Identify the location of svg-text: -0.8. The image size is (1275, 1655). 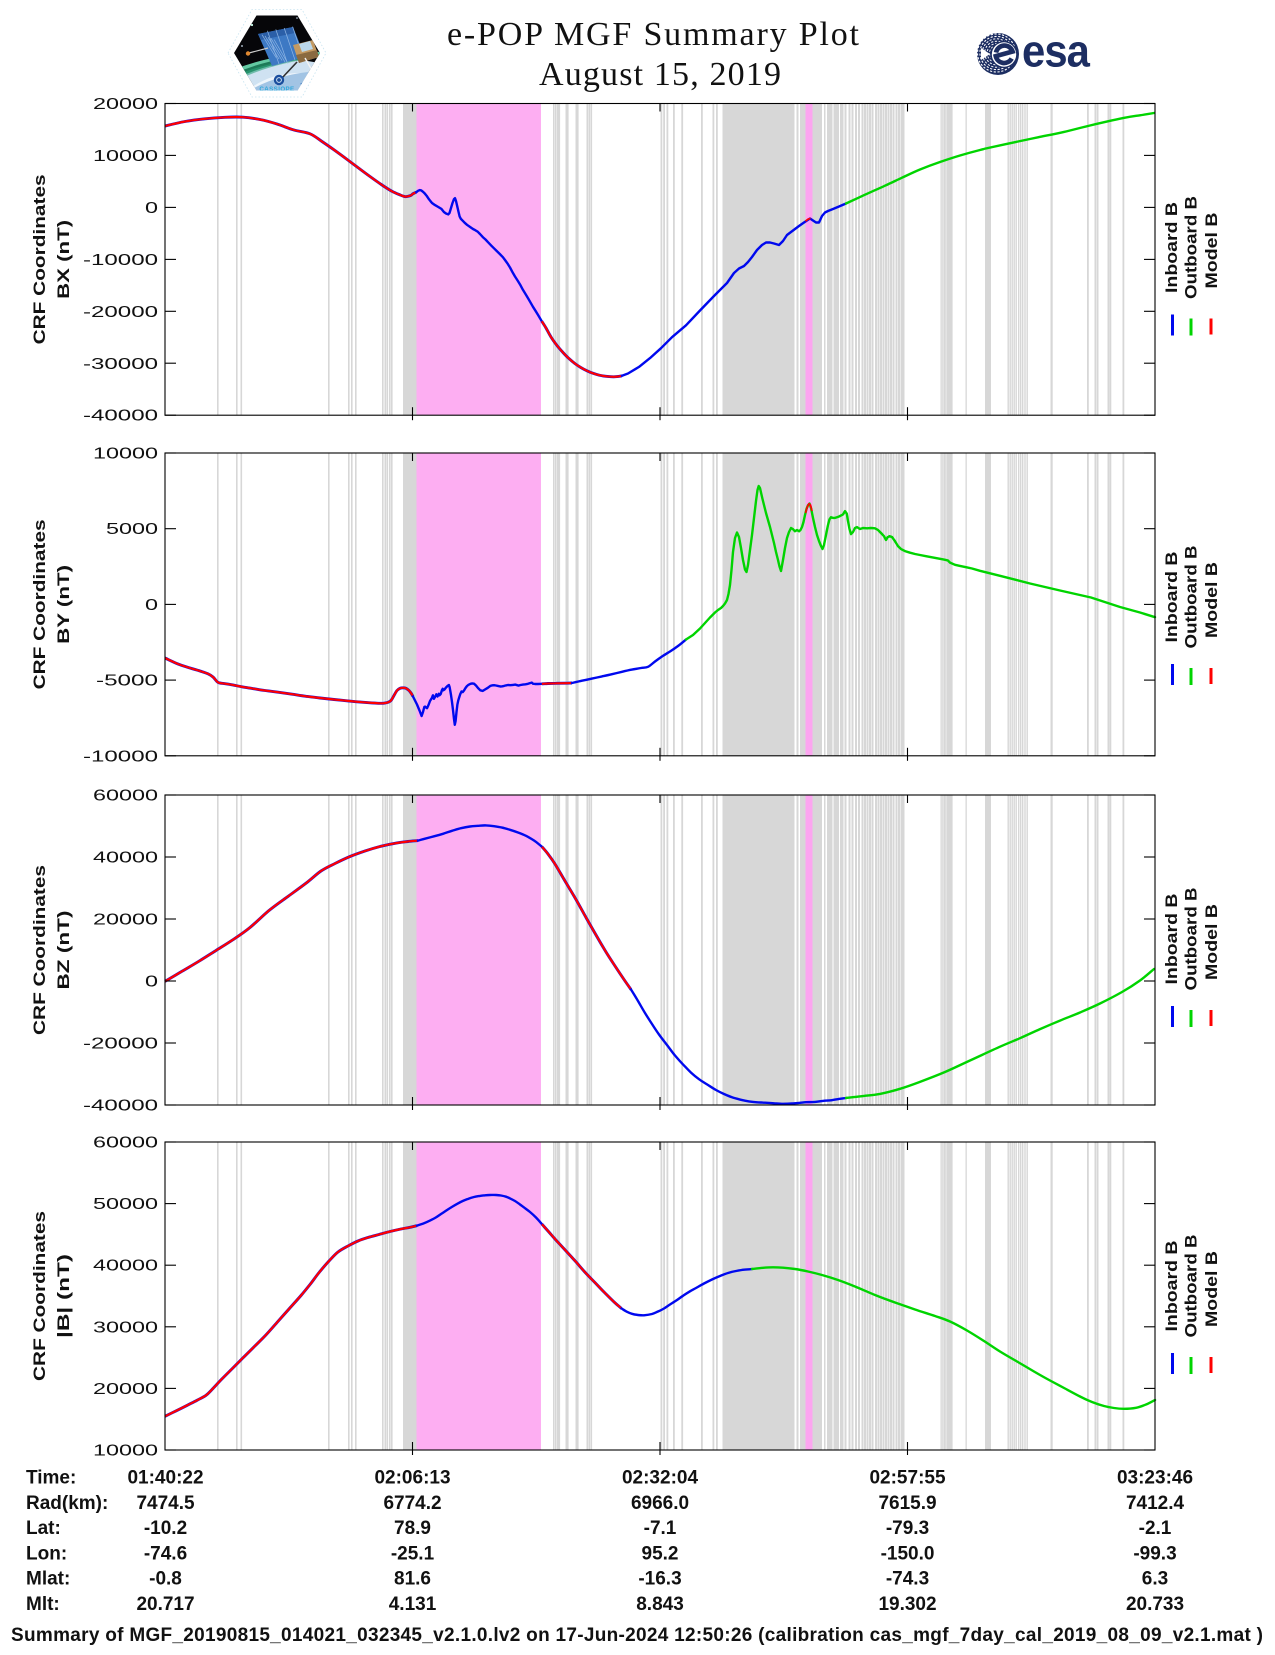
(165, 1579).